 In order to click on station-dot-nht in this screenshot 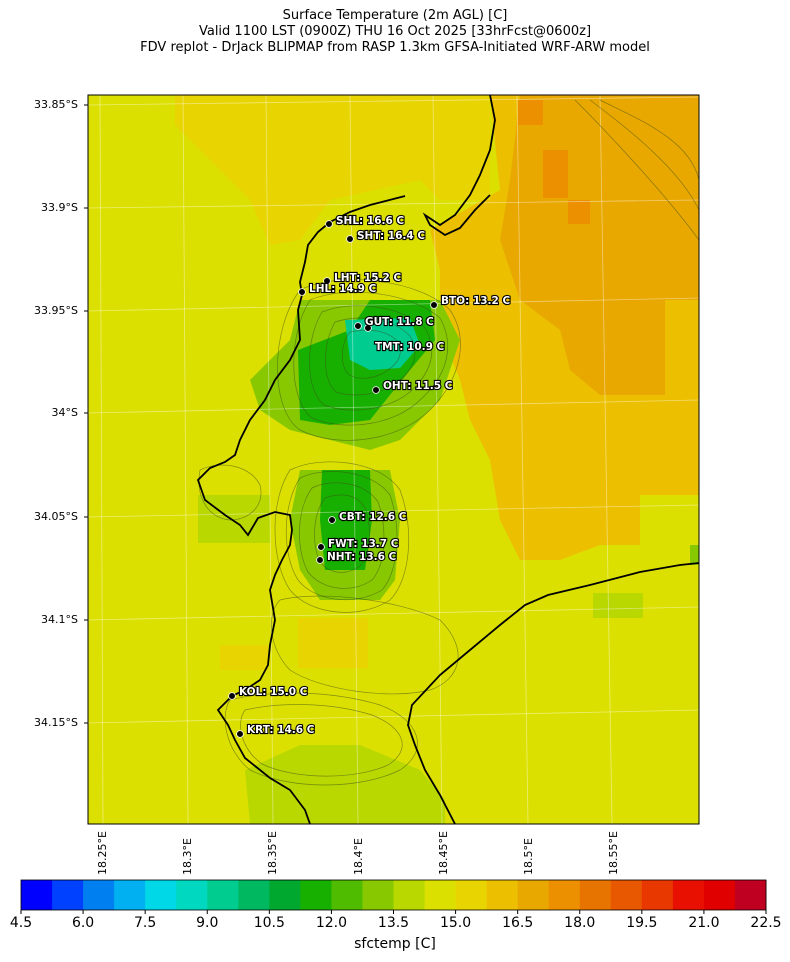, I will do `click(320, 560)`.